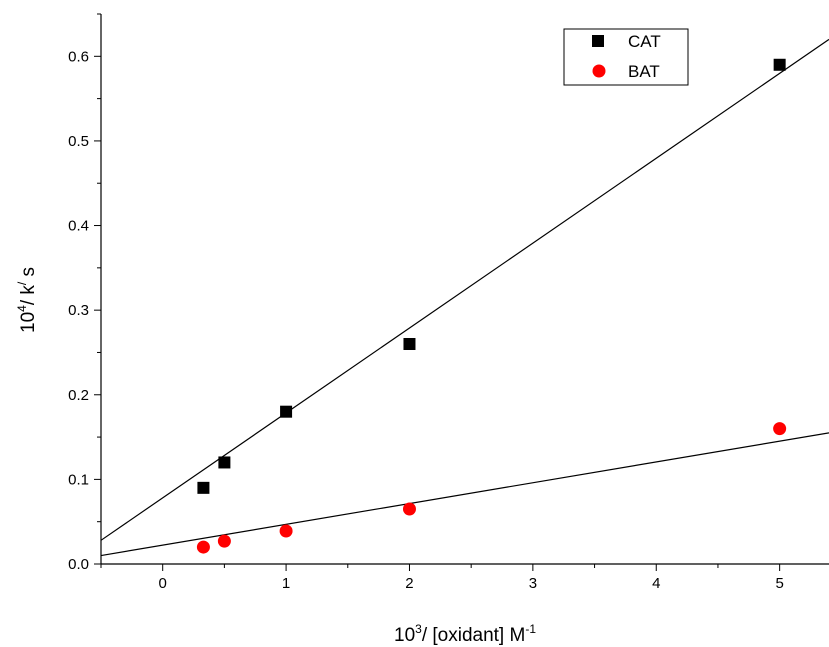 The height and width of the screenshot is (647, 829). I want to click on y-axis-title-mid: / k, so click(28, 295).